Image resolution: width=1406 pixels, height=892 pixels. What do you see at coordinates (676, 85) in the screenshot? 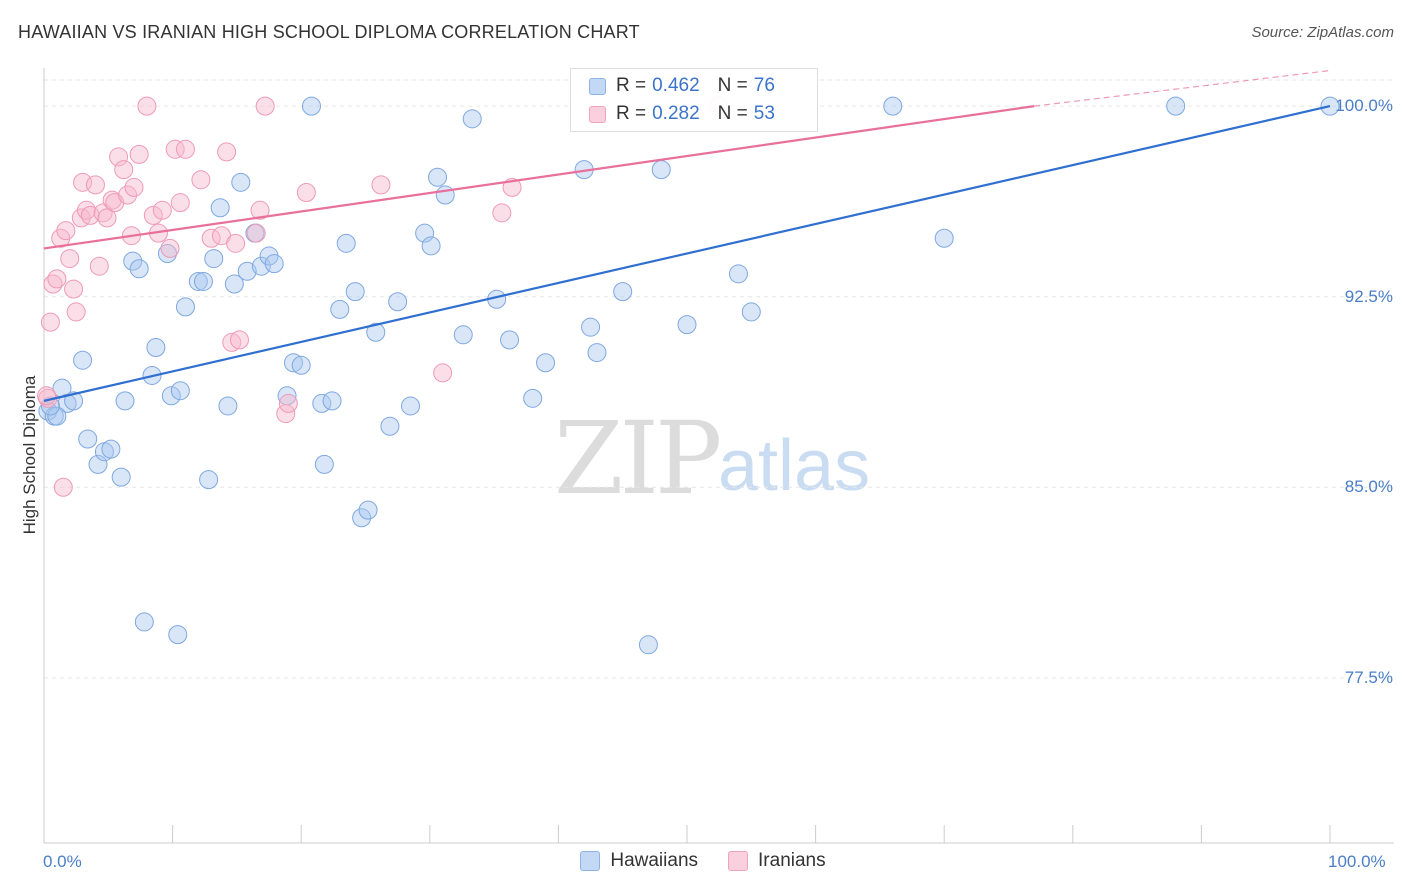
I see `legend-r-value-hawaiians: 0.462` at bounding box center [676, 85].